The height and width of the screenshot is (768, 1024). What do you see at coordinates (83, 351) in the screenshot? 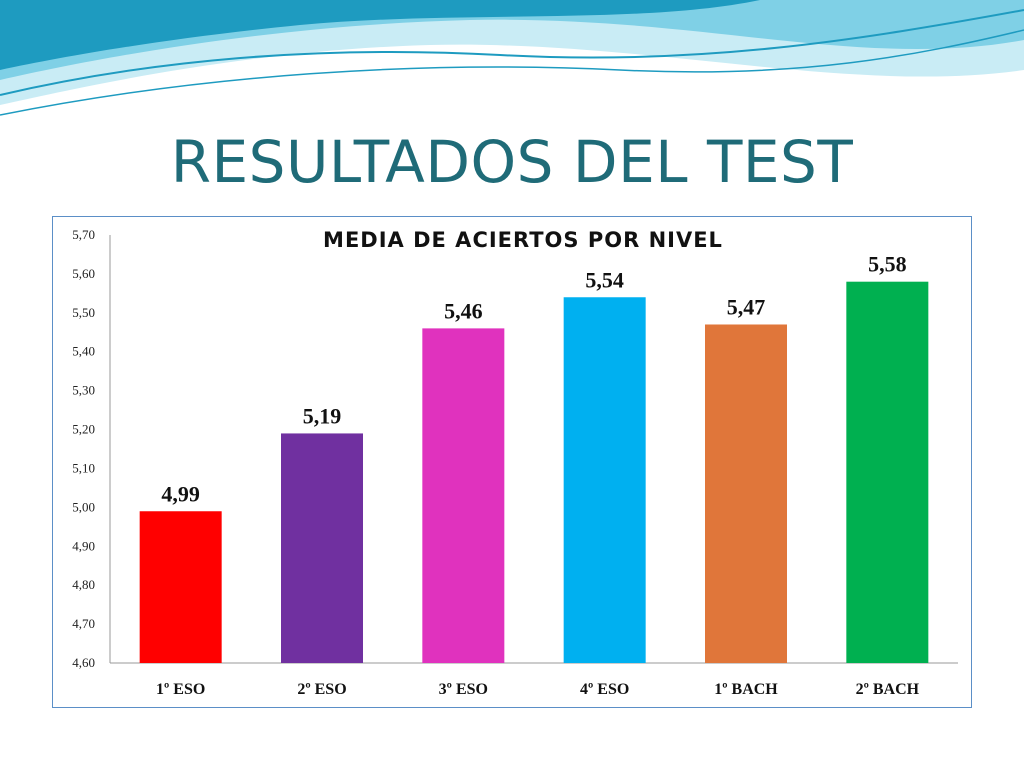
I see `y-tick-label: 5,40` at bounding box center [83, 351].